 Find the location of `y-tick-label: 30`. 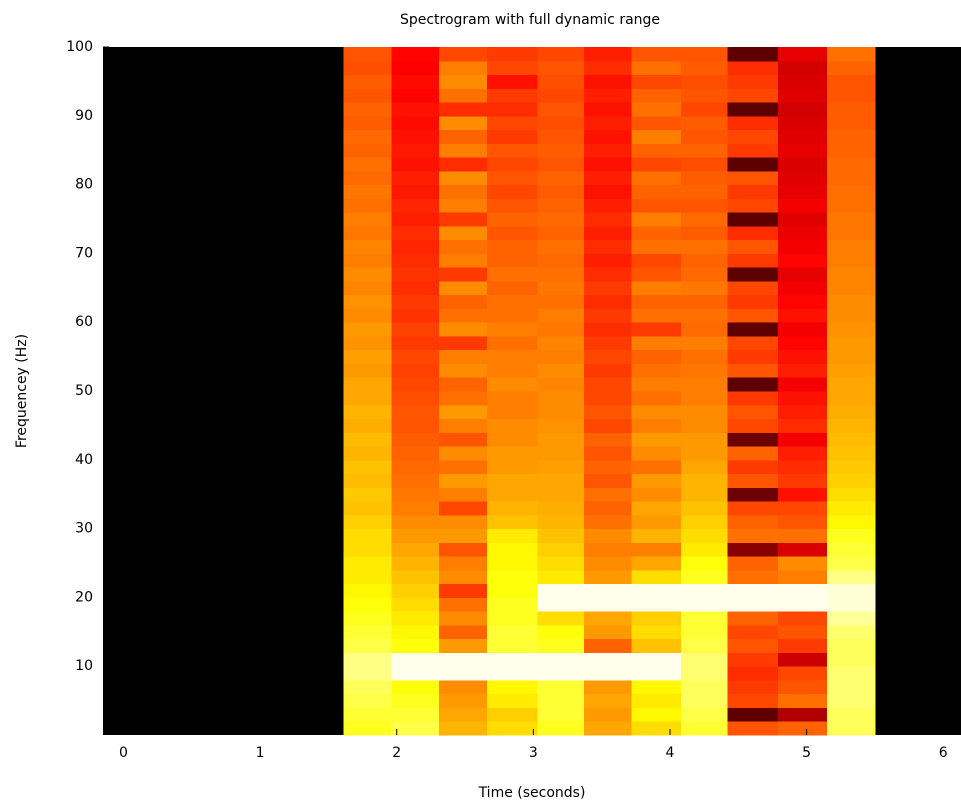

y-tick-label: 30 is located at coordinates (84, 529).